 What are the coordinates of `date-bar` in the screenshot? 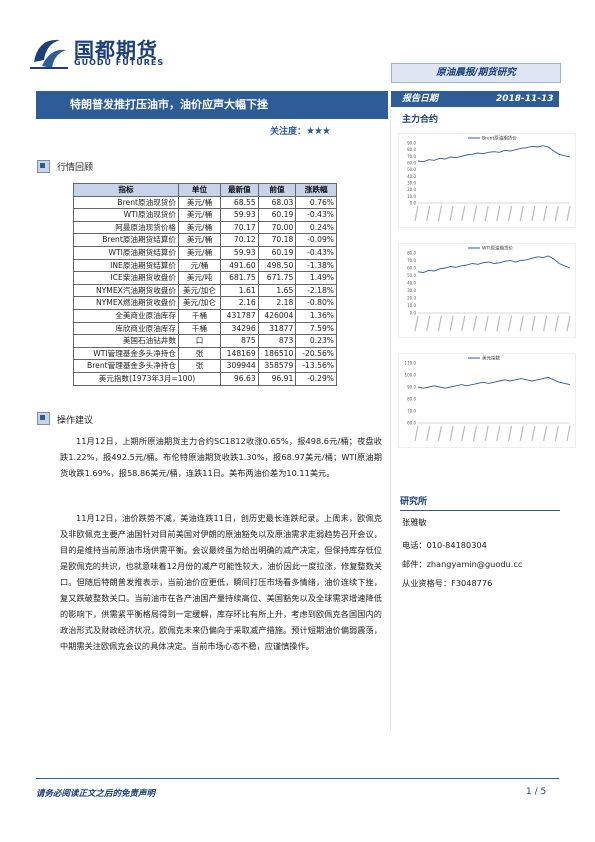 It's located at (475, 99).